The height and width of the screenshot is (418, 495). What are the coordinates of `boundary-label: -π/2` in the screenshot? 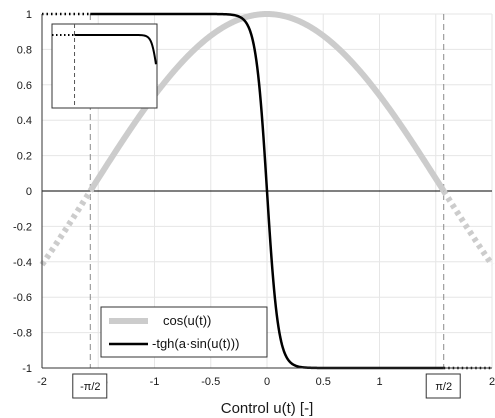 It's located at (90, 387).